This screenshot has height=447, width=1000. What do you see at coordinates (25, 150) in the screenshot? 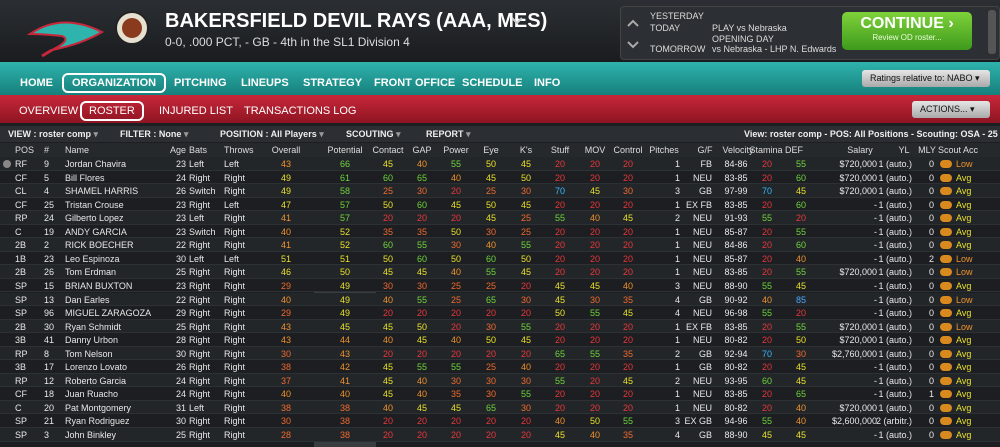
I see `column-header: POS` at bounding box center [25, 150].